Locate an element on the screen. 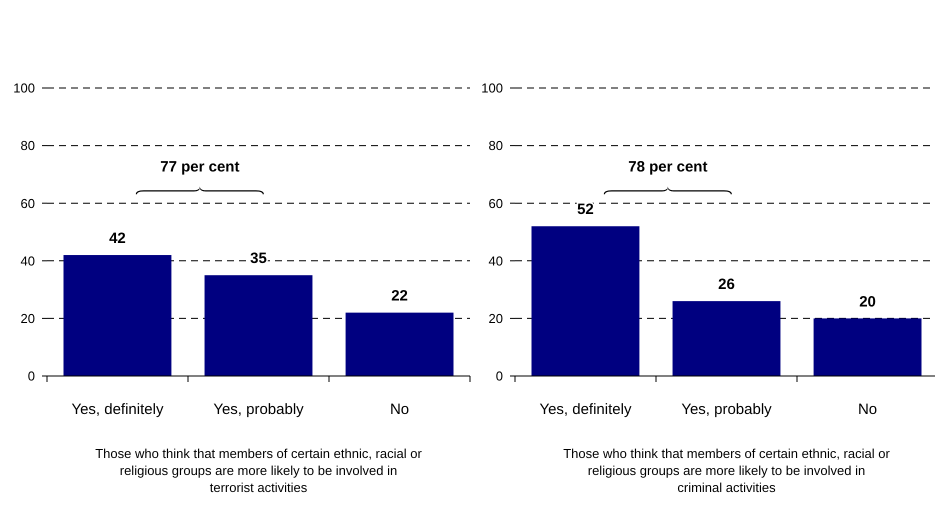  data-label: 26 is located at coordinates (726, 285).